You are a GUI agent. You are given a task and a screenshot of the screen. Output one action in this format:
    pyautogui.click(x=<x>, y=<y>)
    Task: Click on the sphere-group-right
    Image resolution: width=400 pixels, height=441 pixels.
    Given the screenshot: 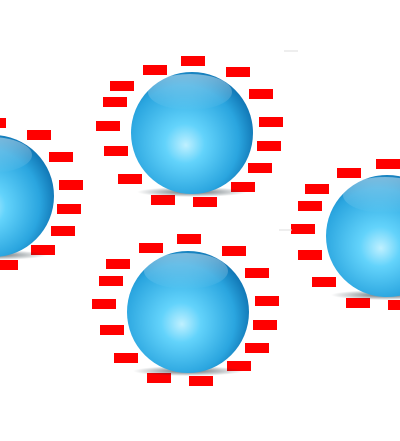 What is the action you would take?
    pyautogui.click(x=345, y=234)
    